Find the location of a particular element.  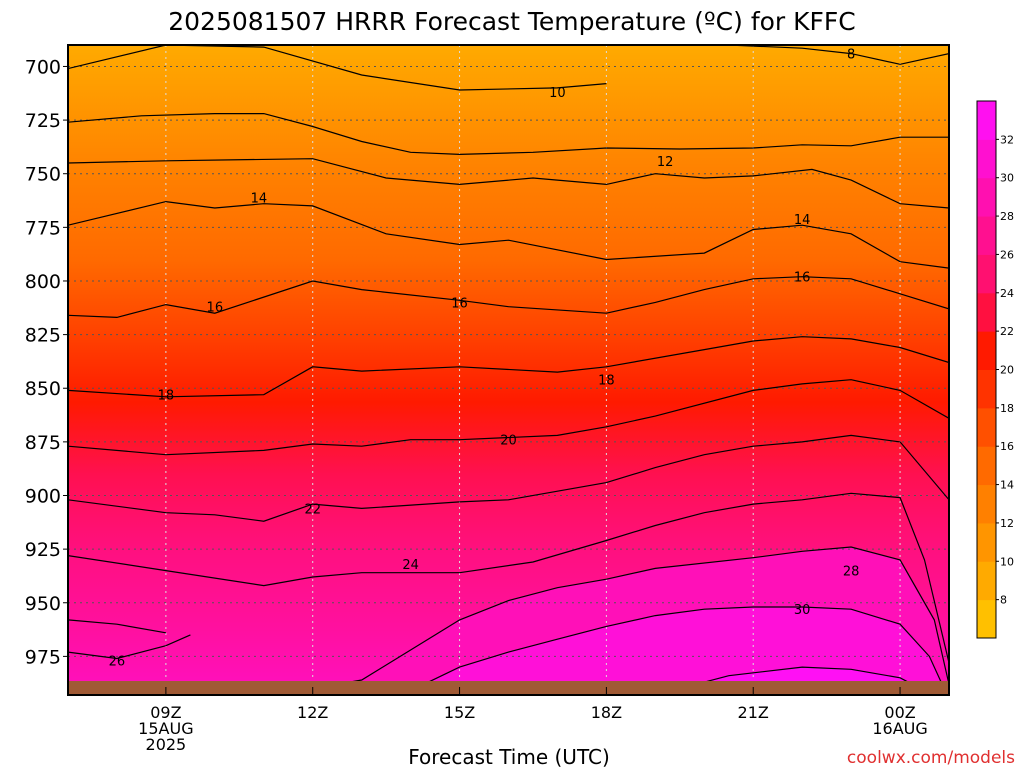

warm-core-shading is located at coordinates (630, 618).